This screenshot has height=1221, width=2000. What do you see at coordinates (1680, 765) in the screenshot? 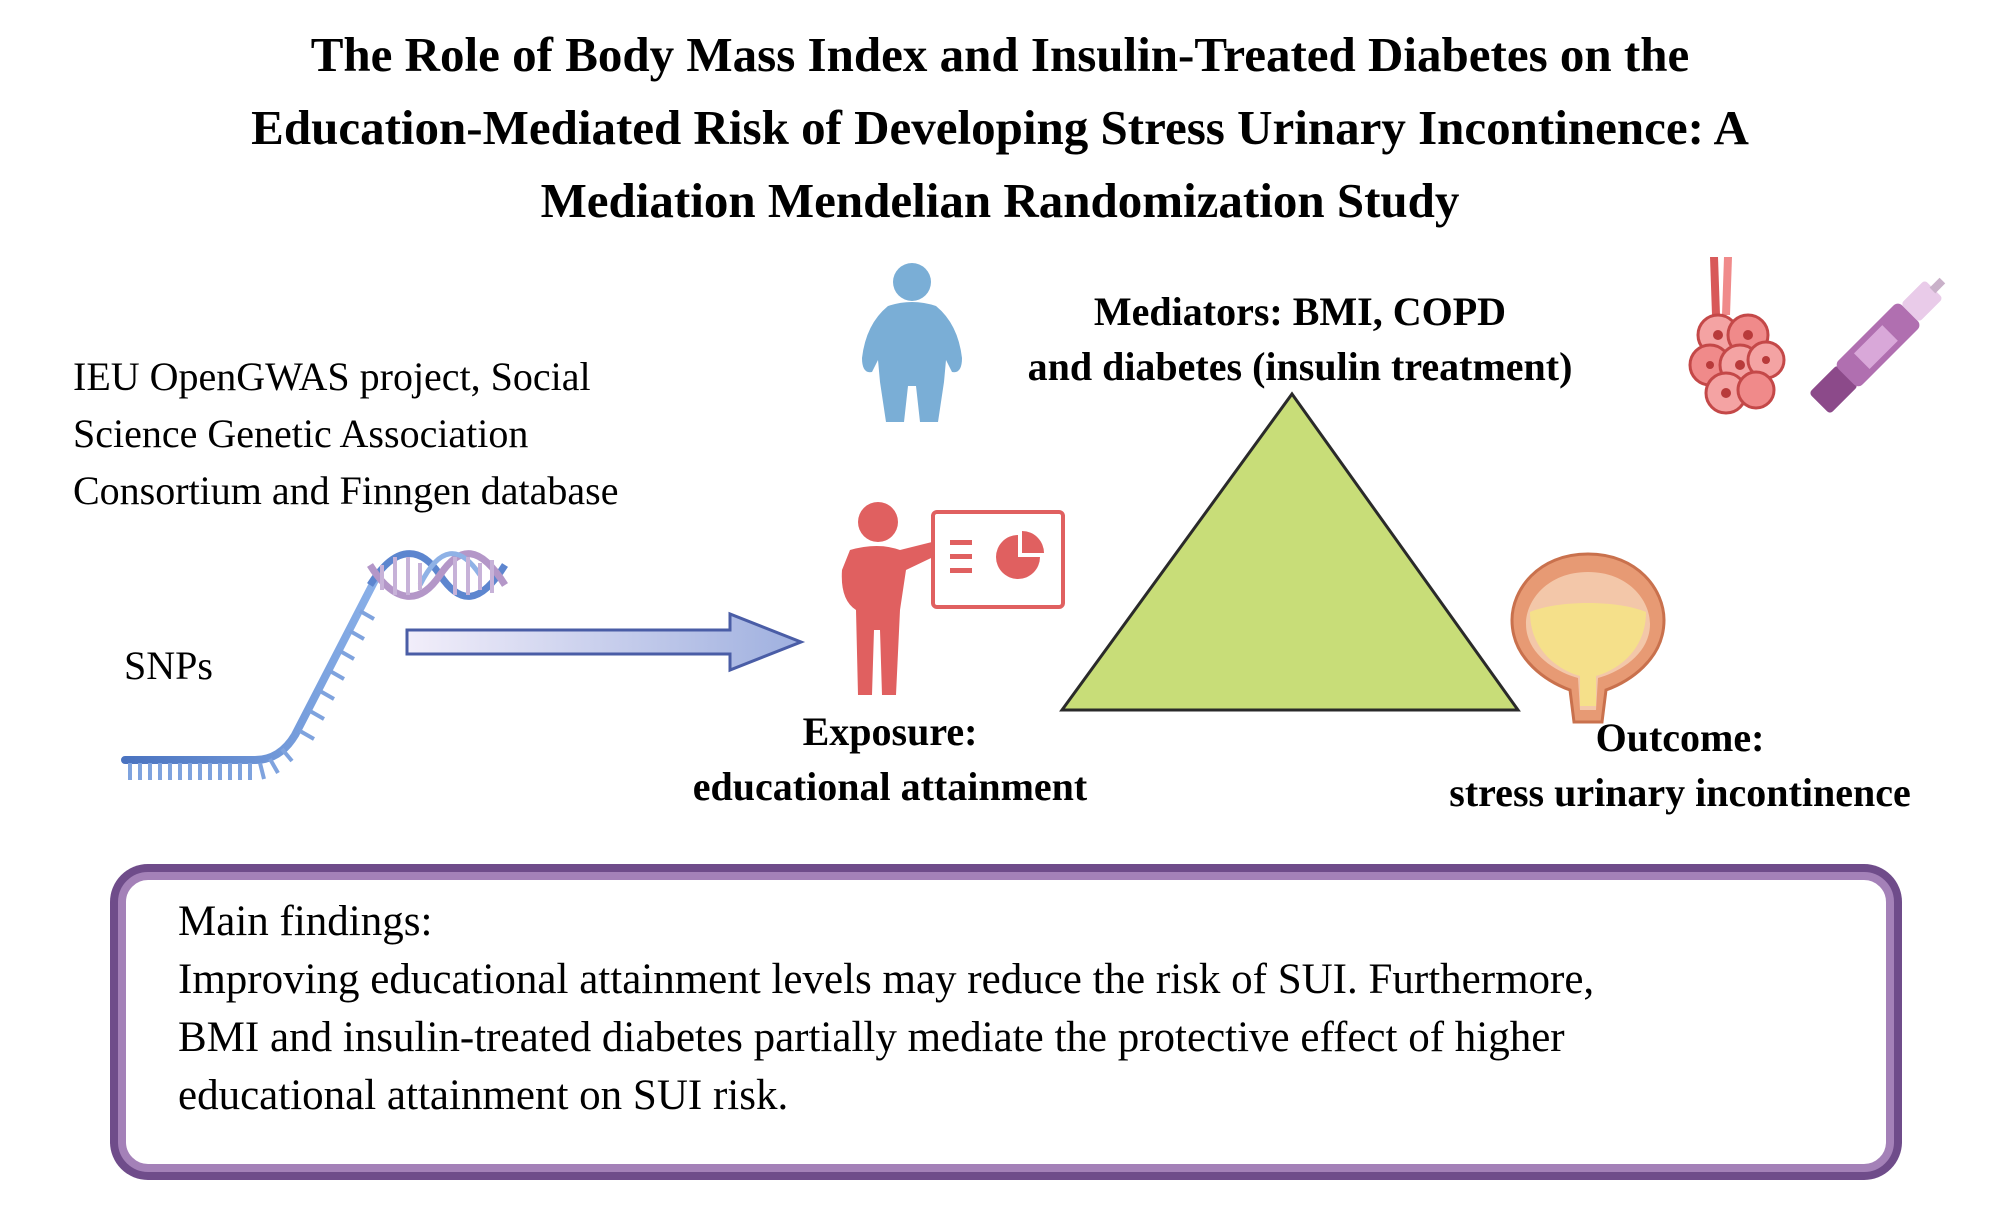
I see `outcome-label: Outcome: stress urinary incontinence` at bounding box center [1680, 765].